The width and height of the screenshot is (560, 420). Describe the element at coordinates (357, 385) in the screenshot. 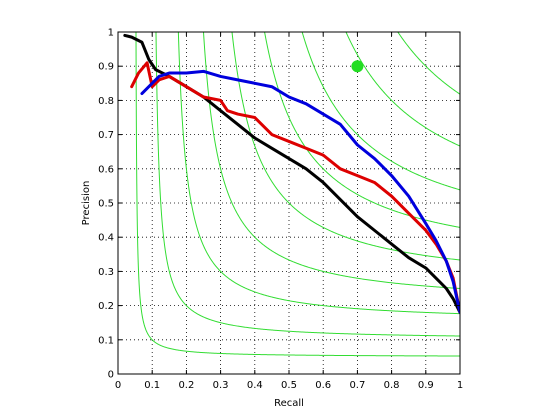

I see `x-tick-label: 0.7` at that location.